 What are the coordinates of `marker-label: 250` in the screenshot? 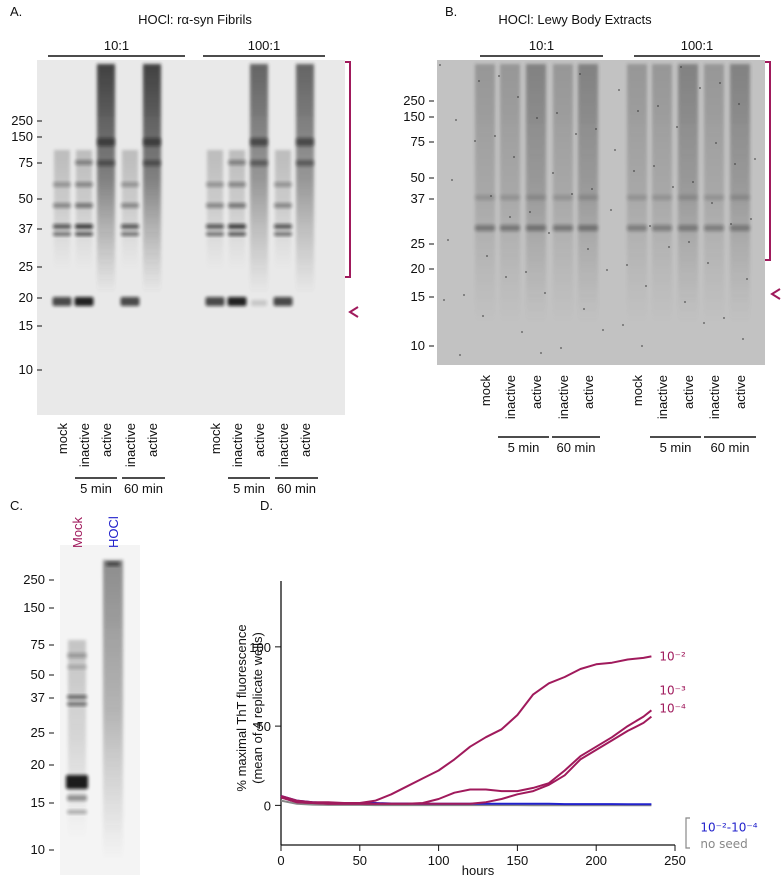 It's located at (22, 120).